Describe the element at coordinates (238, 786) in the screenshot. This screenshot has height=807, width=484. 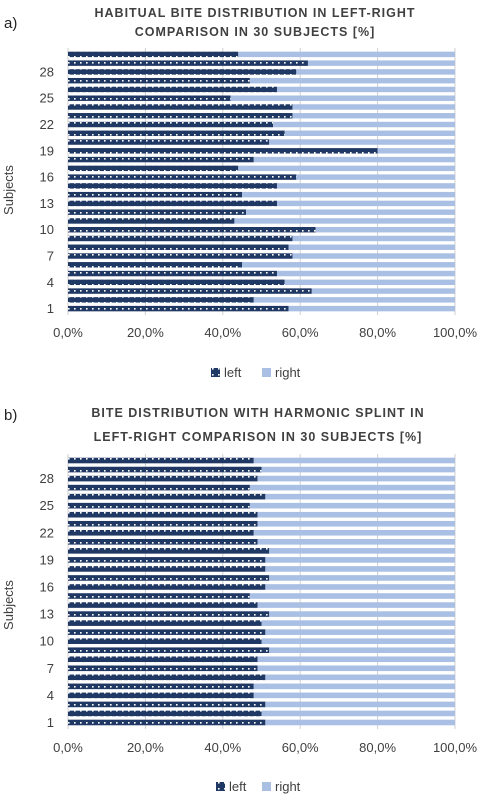
I see `panel-b-legend-left-label: left` at that location.